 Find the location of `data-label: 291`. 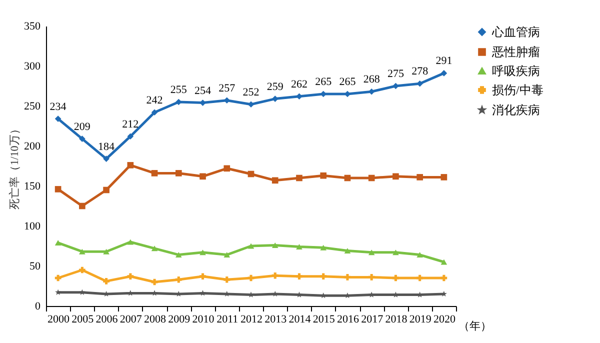

data-label: 291 is located at coordinates (444, 61).